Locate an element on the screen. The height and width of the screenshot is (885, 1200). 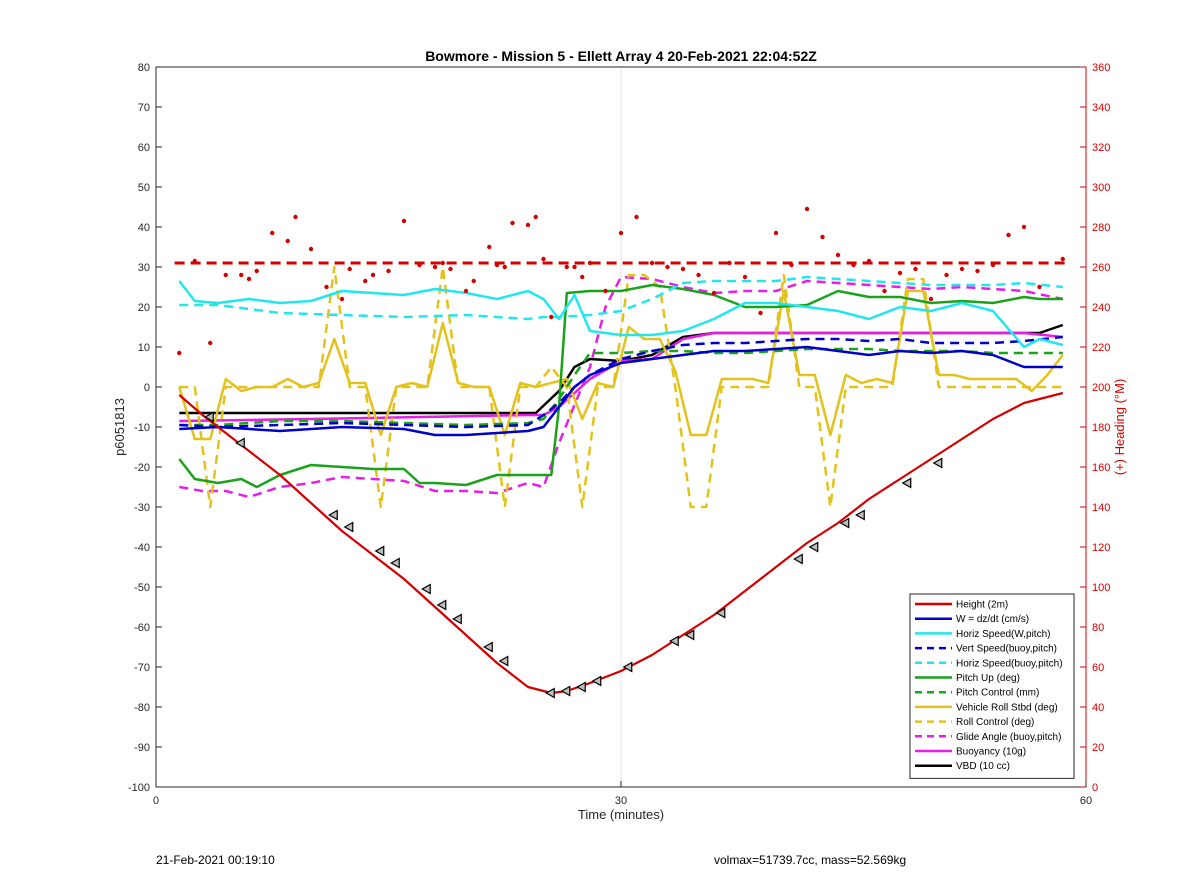
y2-tick-label: 20 is located at coordinates (1098, 748).